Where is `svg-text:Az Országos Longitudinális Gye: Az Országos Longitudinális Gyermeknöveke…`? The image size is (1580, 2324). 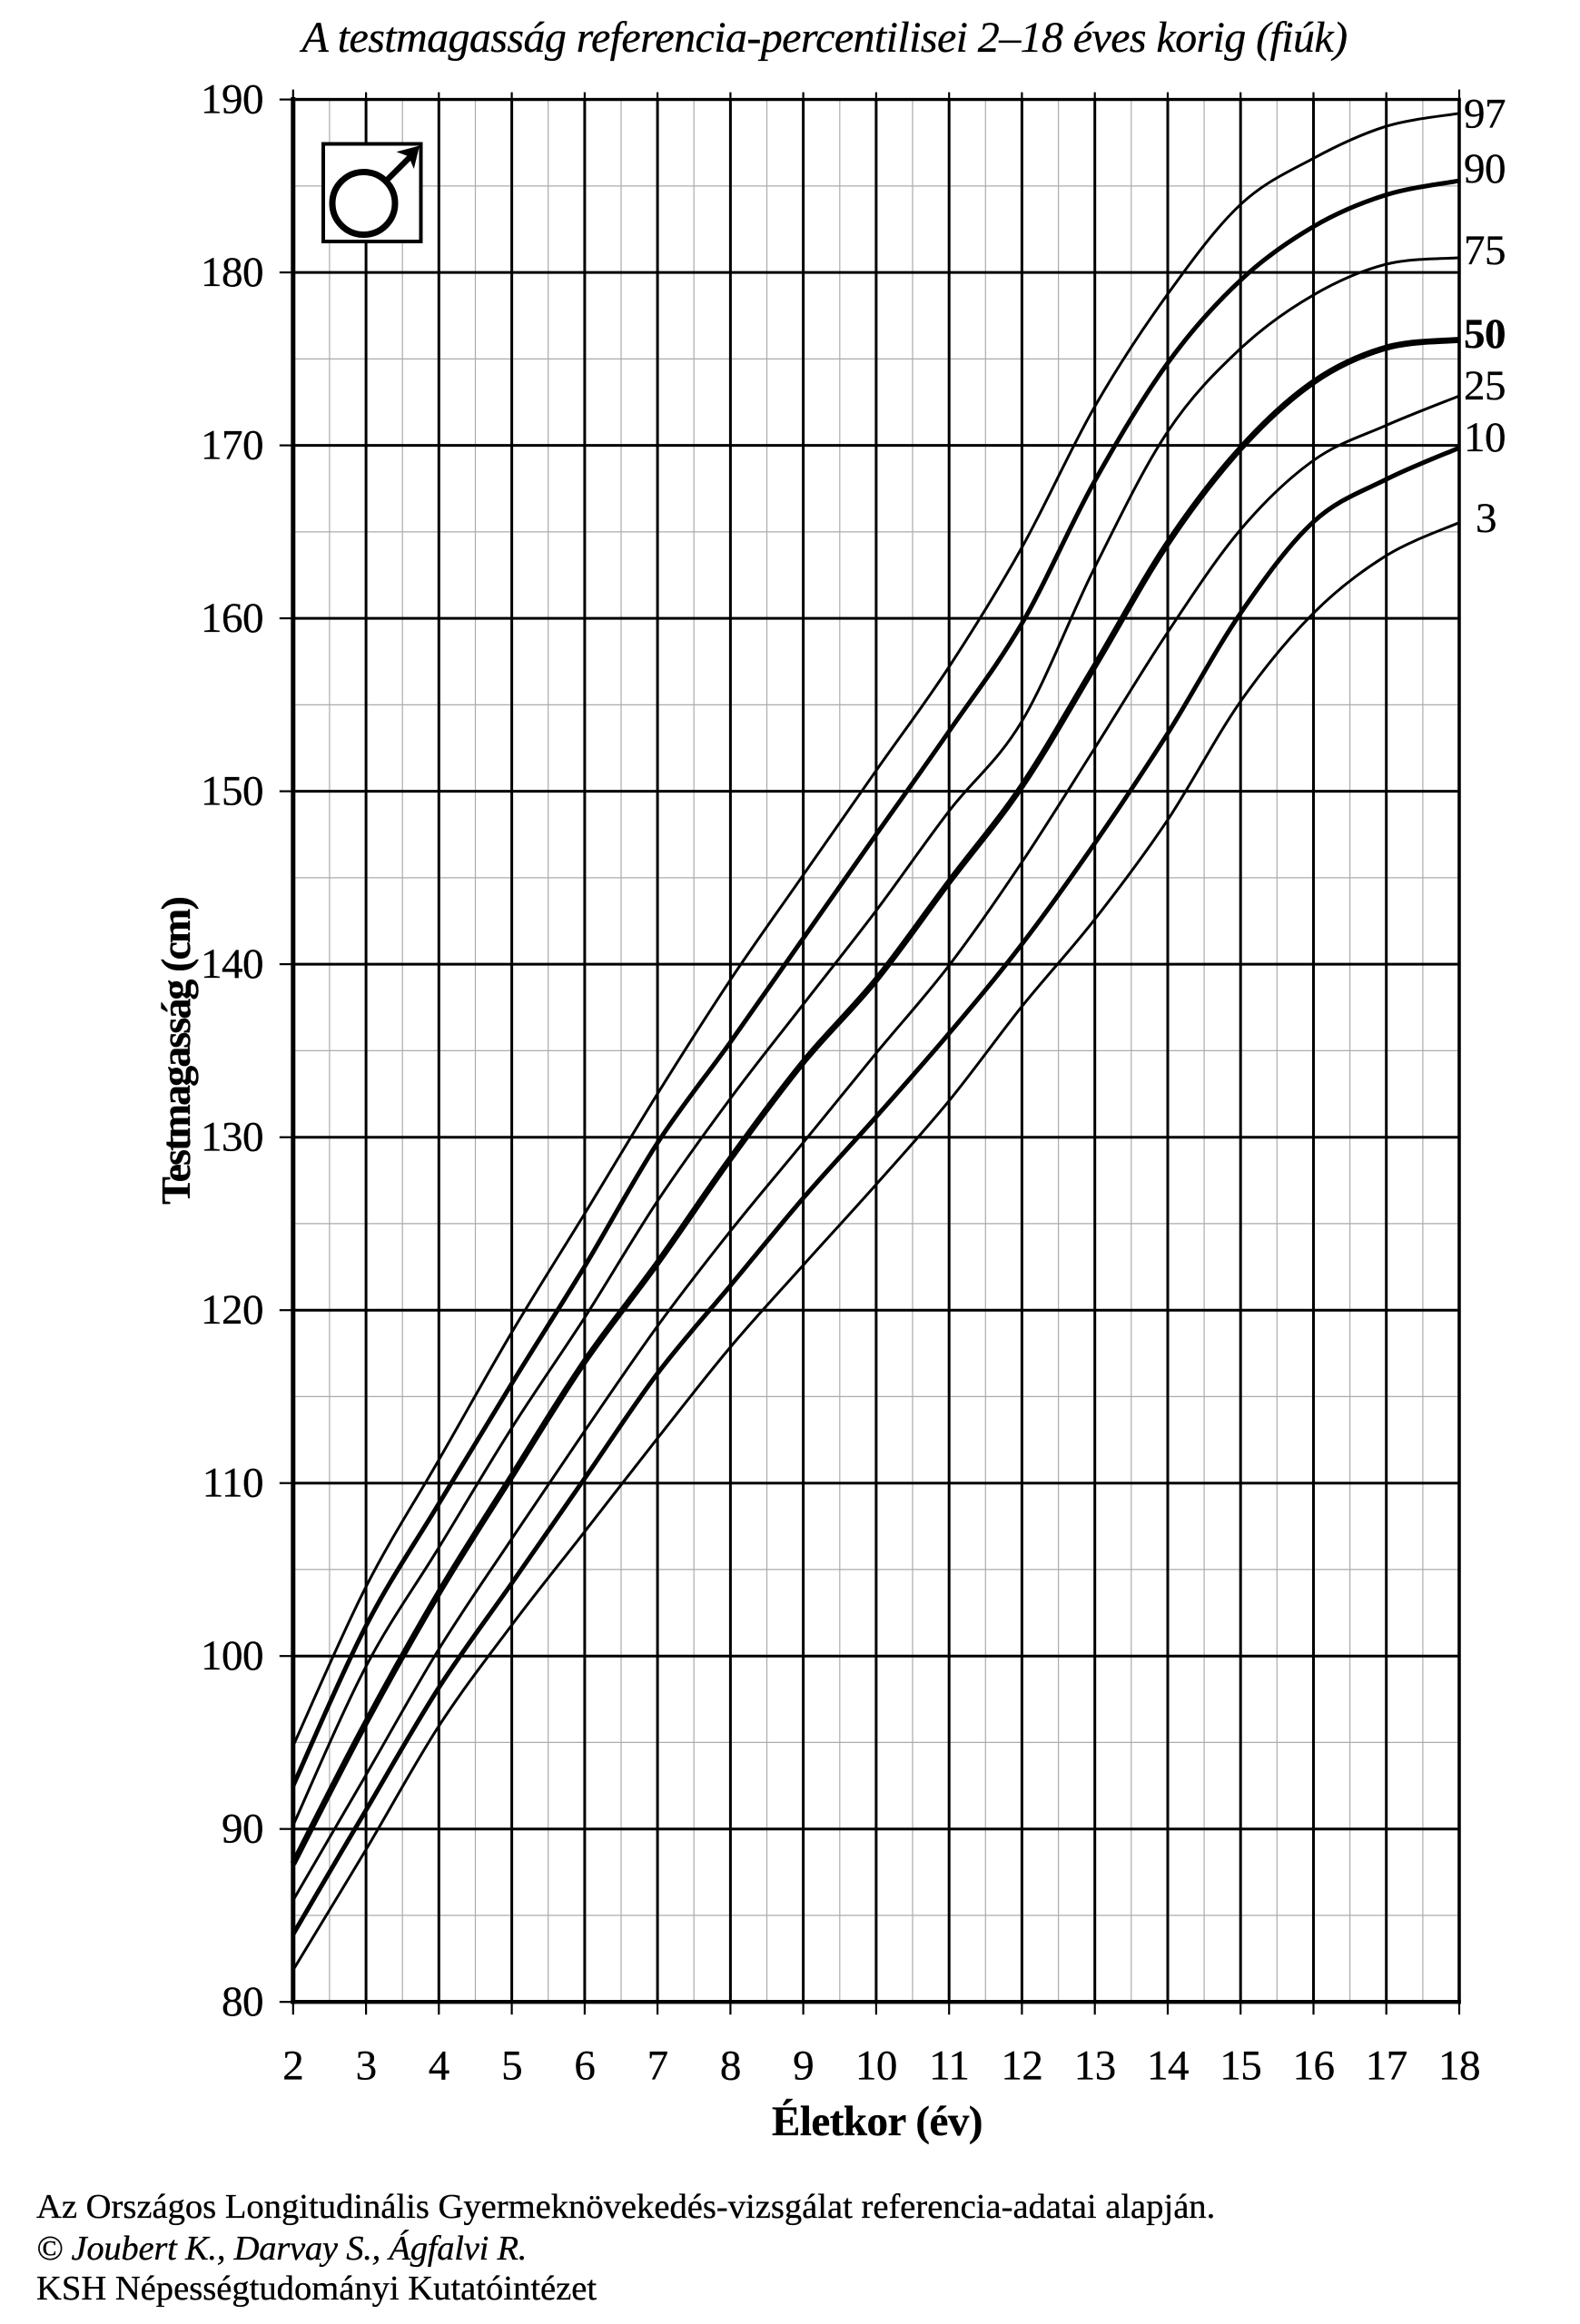 svg-text:Az Országos Longitudinális Gye: Az Országos Longitudinális Gyermeknöveke… is located at coordinates (625, 2207).